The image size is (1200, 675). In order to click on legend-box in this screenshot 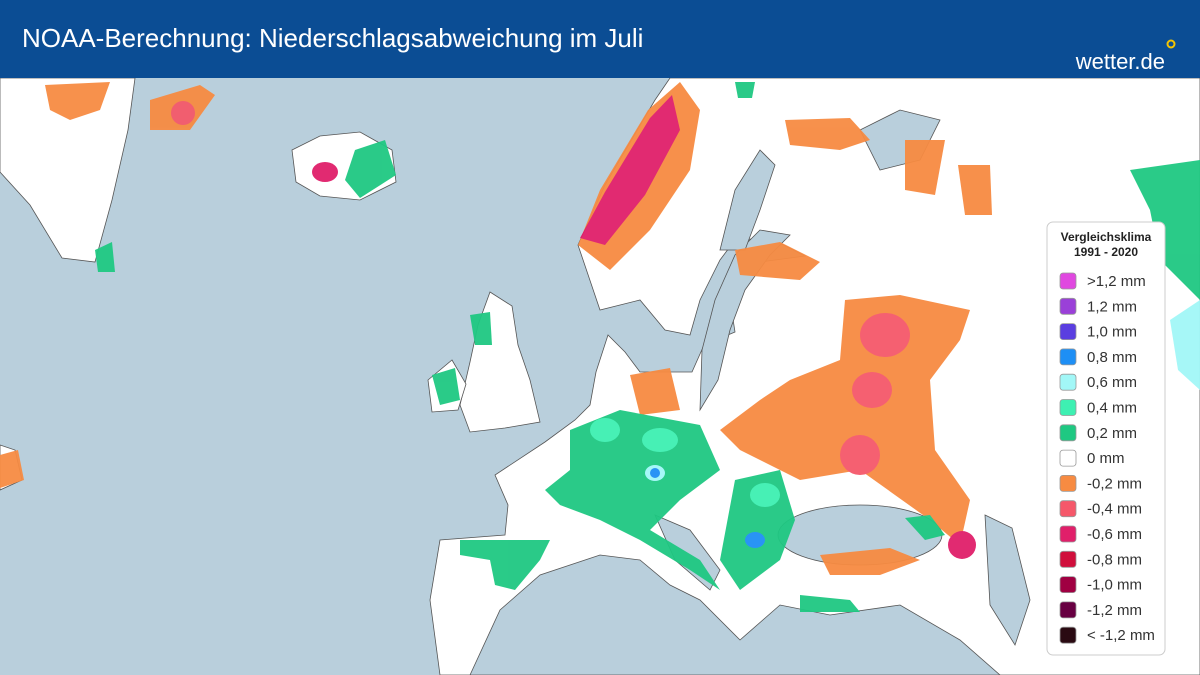, I will do `click(1106, 438)`.